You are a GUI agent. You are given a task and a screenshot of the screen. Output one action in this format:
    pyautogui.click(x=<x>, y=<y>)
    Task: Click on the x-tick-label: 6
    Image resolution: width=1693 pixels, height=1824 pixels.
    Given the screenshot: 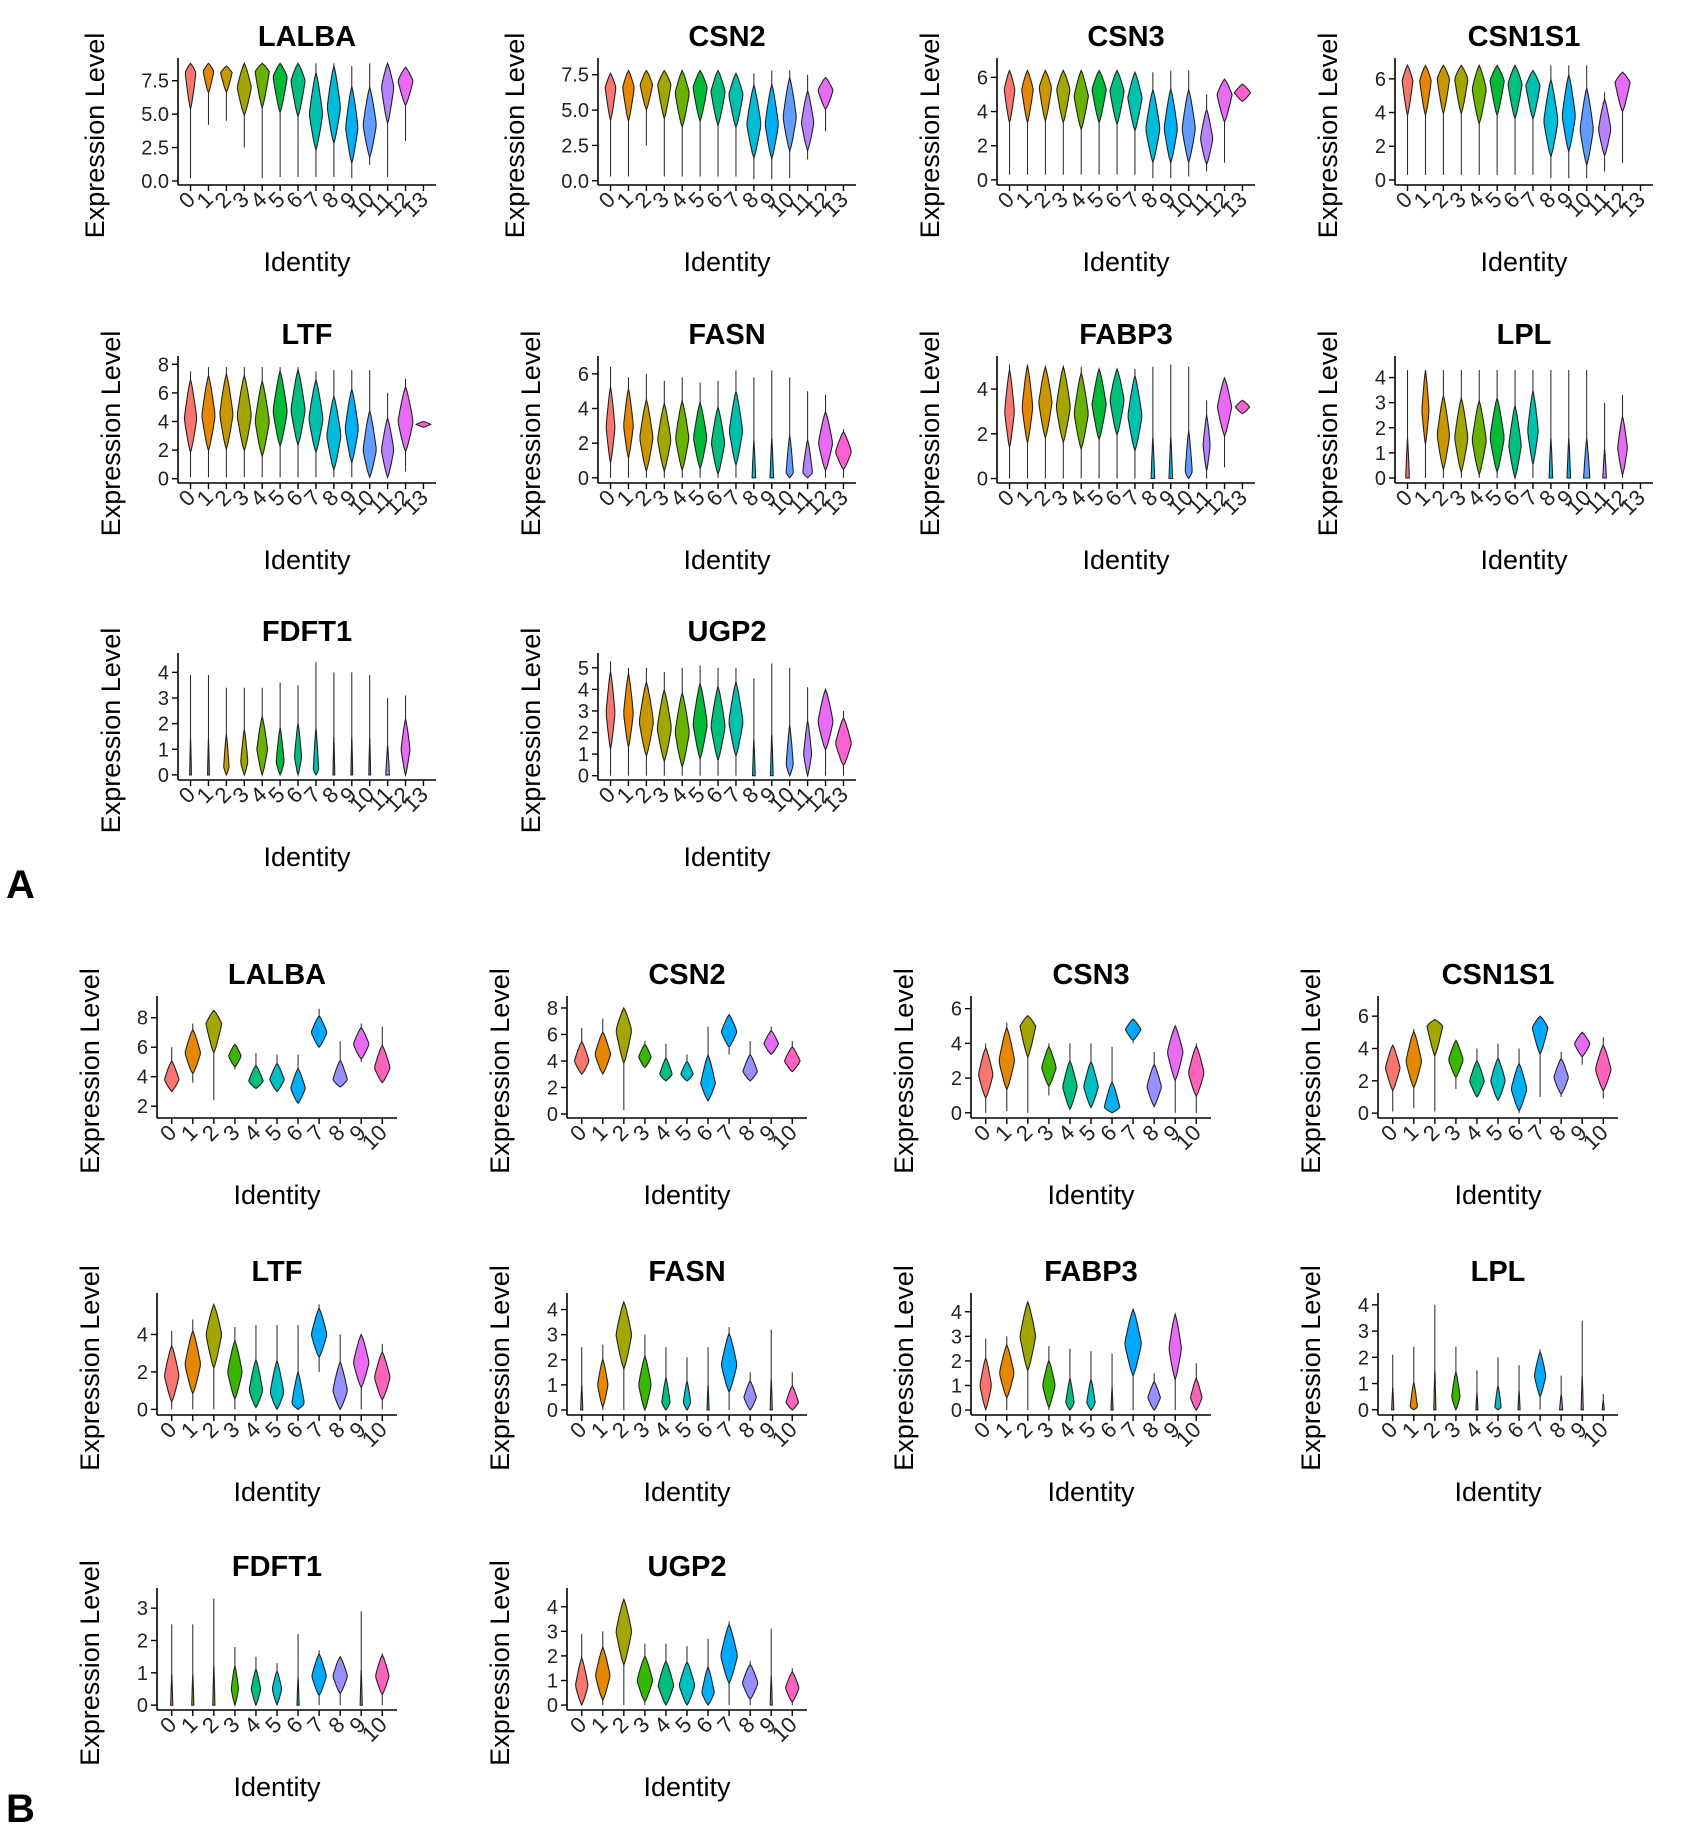 What is the action you would take?
    pyautogui.click(x=1515, y=1133)
    